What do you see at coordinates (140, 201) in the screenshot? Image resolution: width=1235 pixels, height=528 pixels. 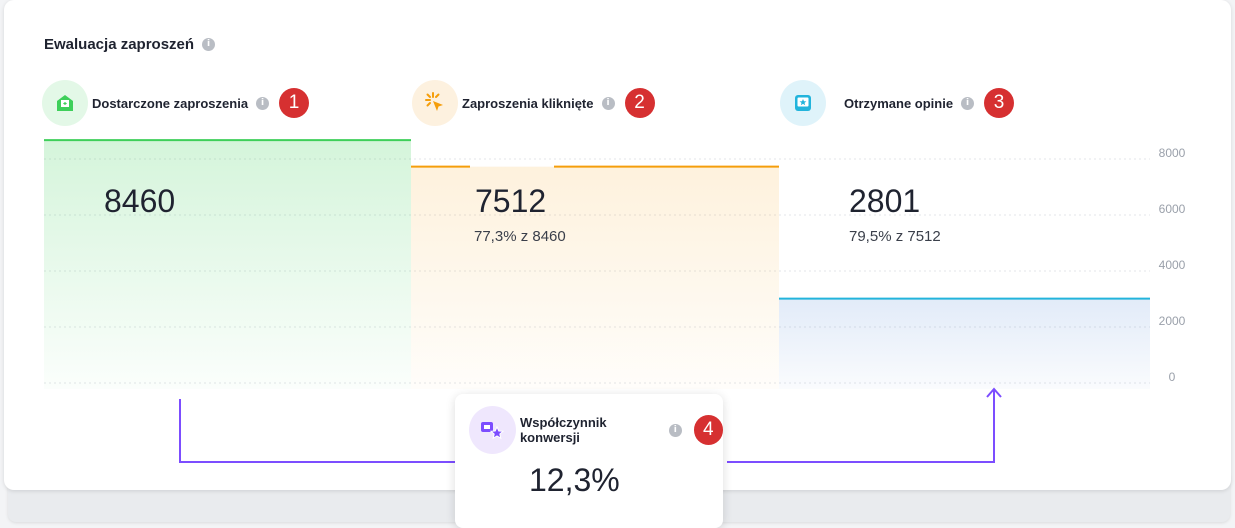 I see `value-label-delivered: 8460` at bounding box center [140, 201].